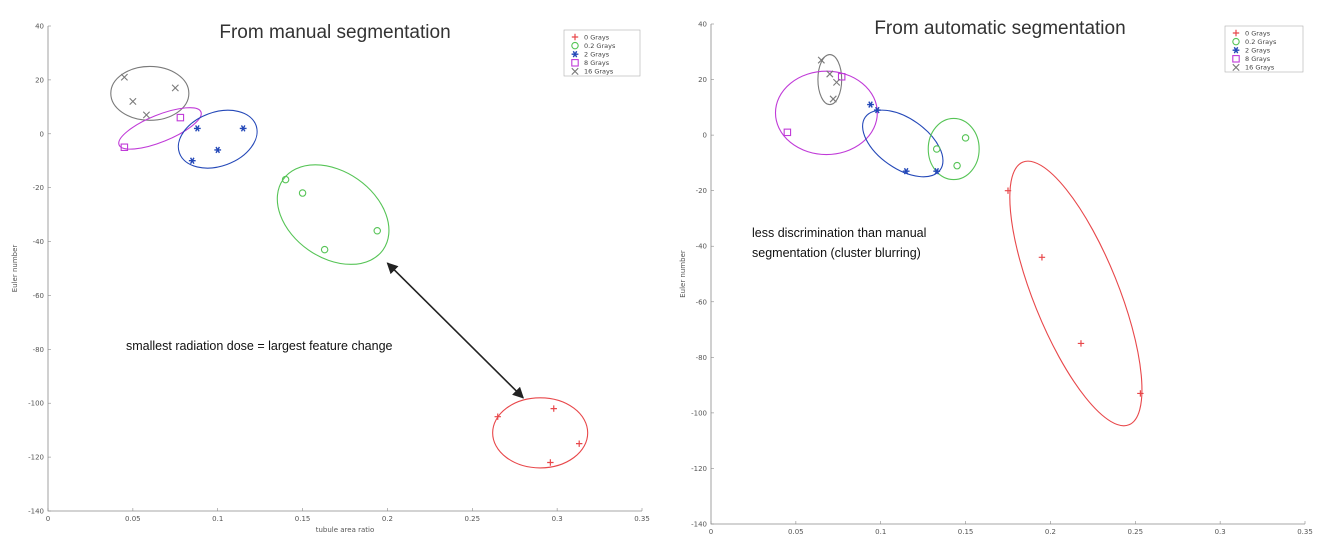 This screenshot has width=1322, height=538. I want to click on y-tick-label: -60, so click(38, 296).